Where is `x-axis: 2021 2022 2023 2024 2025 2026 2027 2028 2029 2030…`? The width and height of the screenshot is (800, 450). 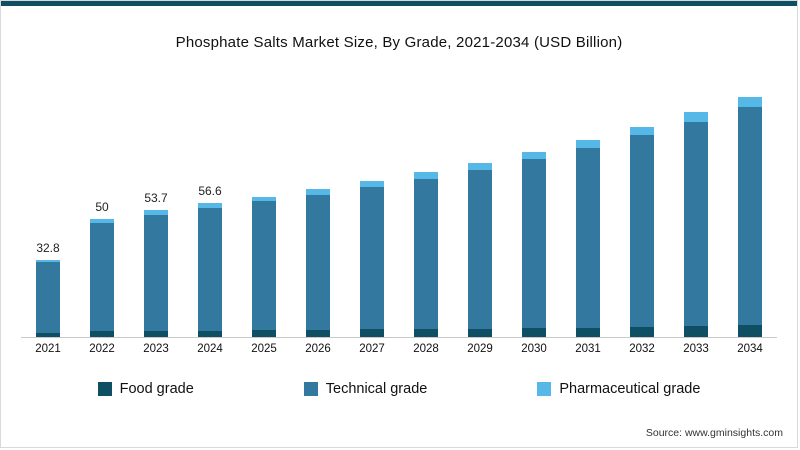
x-axis: 2021 2022 2023 2024 2025 2026 2027 2028 2029 2030… is located at coordinates (399, 346).